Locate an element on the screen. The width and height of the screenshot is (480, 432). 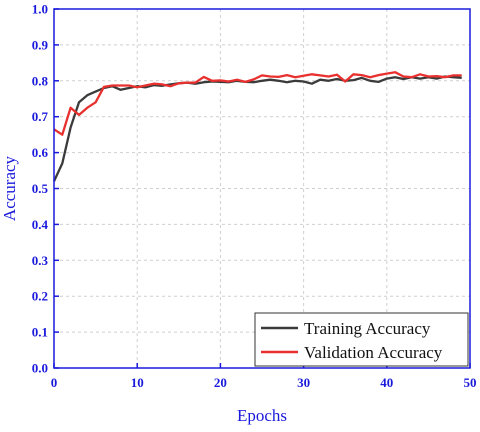
legend-box is located at coordinates (361, 339).